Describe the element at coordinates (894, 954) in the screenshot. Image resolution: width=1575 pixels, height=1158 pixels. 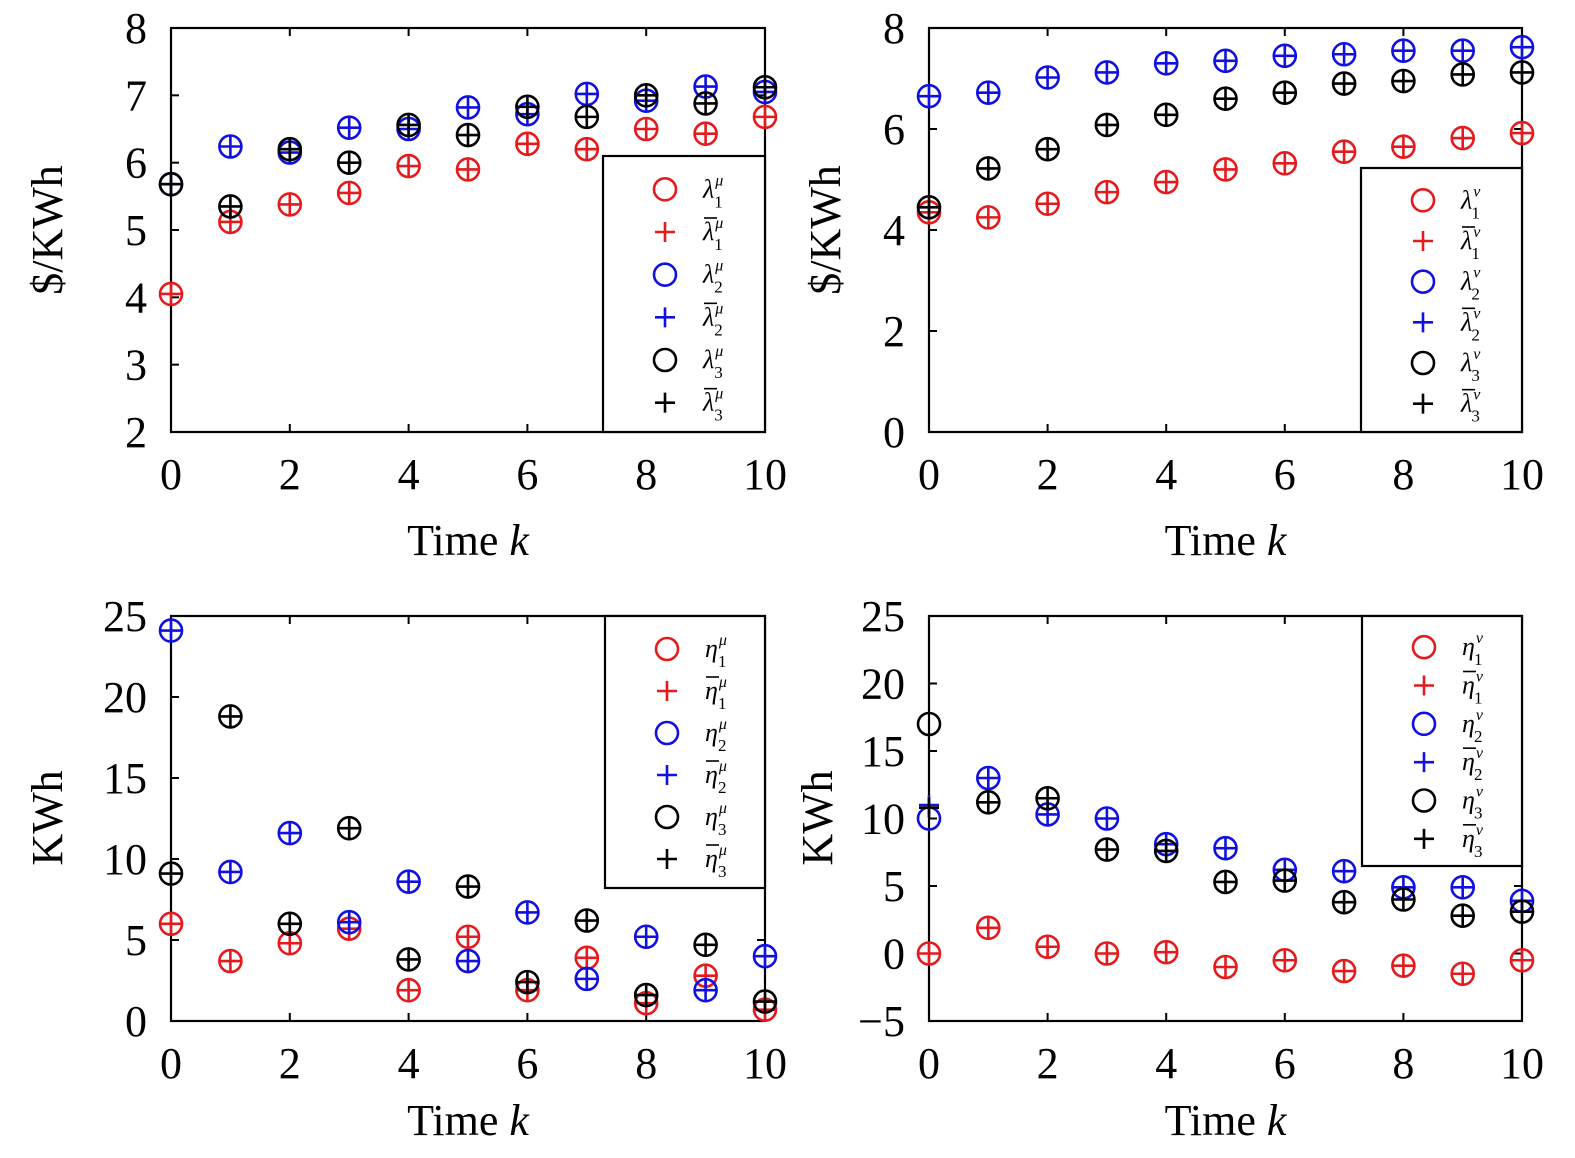
I see `y-tick-label: 0` at that location.